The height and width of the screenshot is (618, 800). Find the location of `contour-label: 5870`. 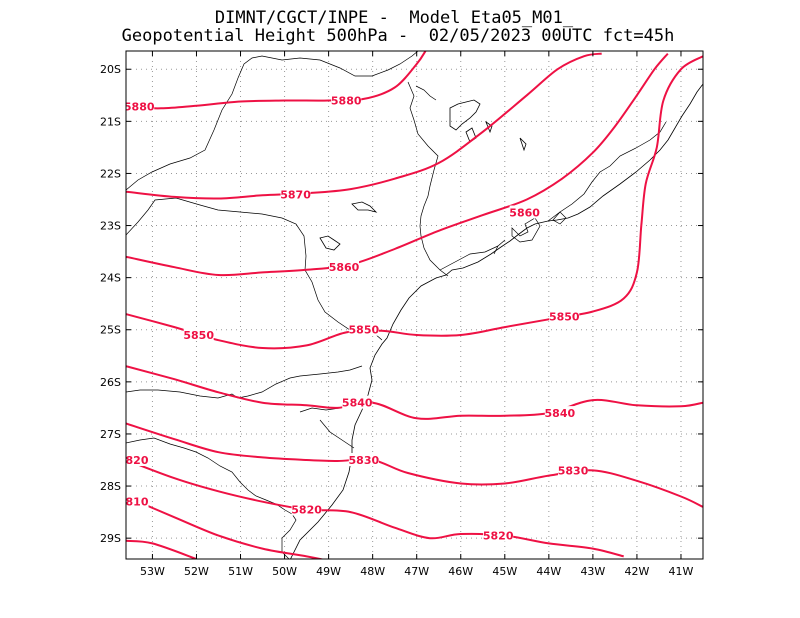

contour-label: 5870 is located at coordinates (295, 194).